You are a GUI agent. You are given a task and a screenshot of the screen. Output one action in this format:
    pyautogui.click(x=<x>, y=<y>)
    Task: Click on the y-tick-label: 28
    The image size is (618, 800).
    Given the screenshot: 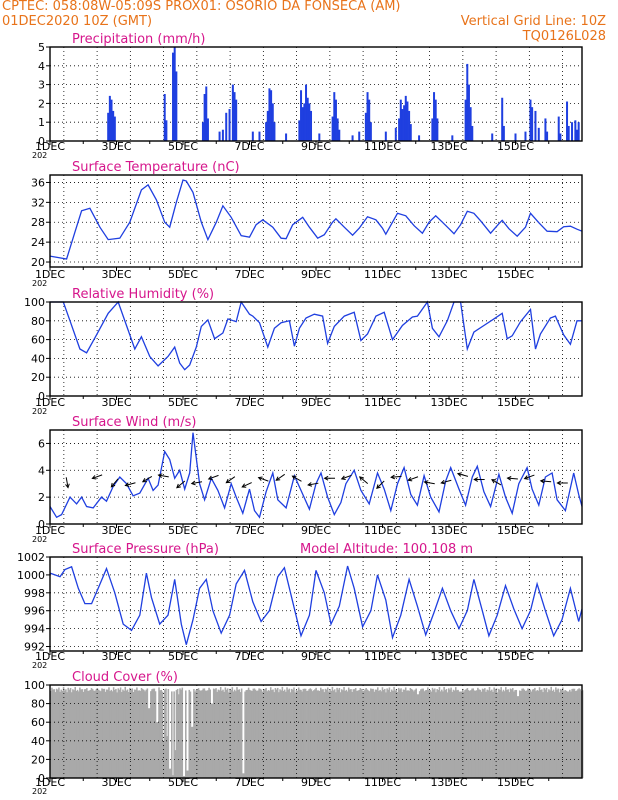 What is the action you would take?
    pyautogui.click(x=38, y=222)
    